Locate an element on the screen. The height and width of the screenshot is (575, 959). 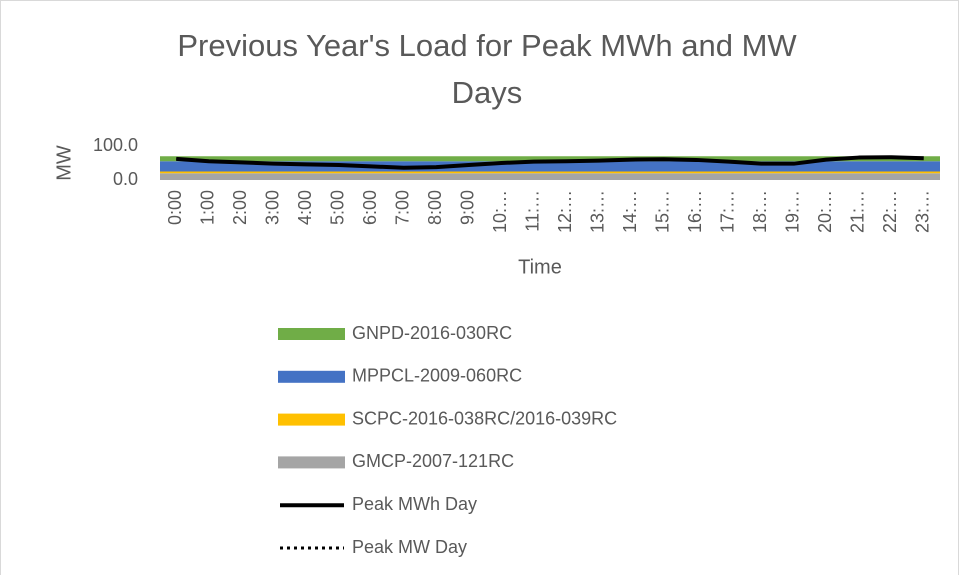
legend-label: MPPCL-2009-060RC is located at coordinates (437, 376).